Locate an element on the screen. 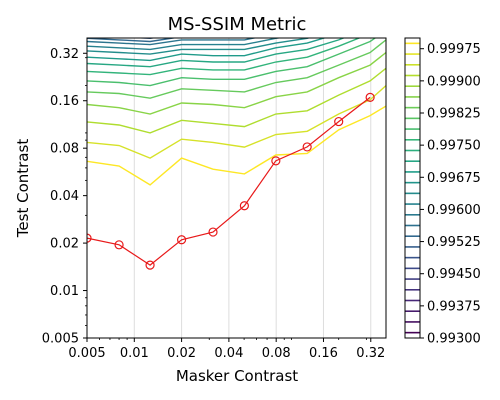 This screenshot has height=400, width=500. chart-title: MS-SSIM Metric is located at coordinates (237, 24).